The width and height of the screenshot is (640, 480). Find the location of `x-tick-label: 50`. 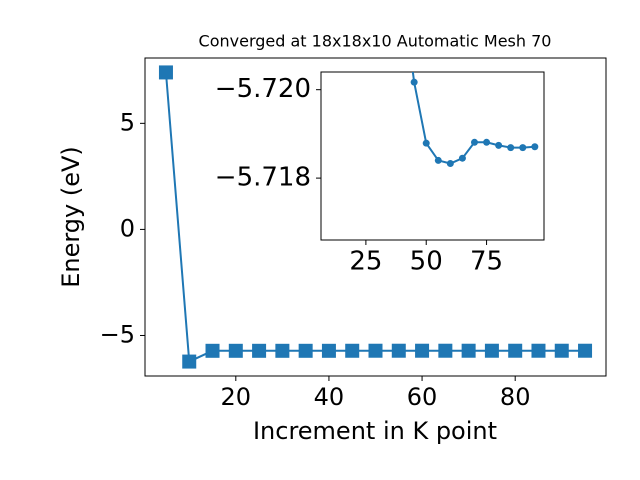

x-tick-label: 50 is located at coordinates (426, 262).